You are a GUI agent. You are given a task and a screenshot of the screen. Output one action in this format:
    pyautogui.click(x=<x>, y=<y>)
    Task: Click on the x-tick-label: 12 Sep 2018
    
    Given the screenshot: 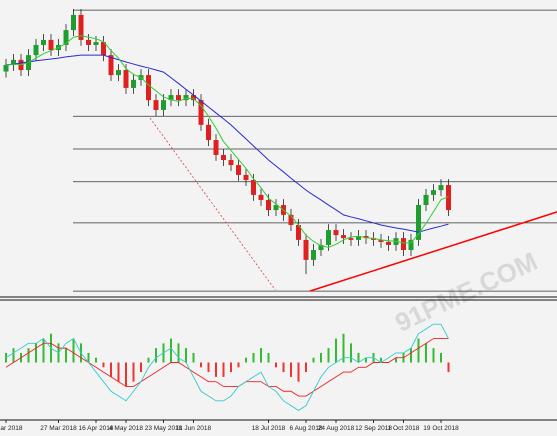 What is the action you would take?
    pyautogui.click(x=373, y=428)
    